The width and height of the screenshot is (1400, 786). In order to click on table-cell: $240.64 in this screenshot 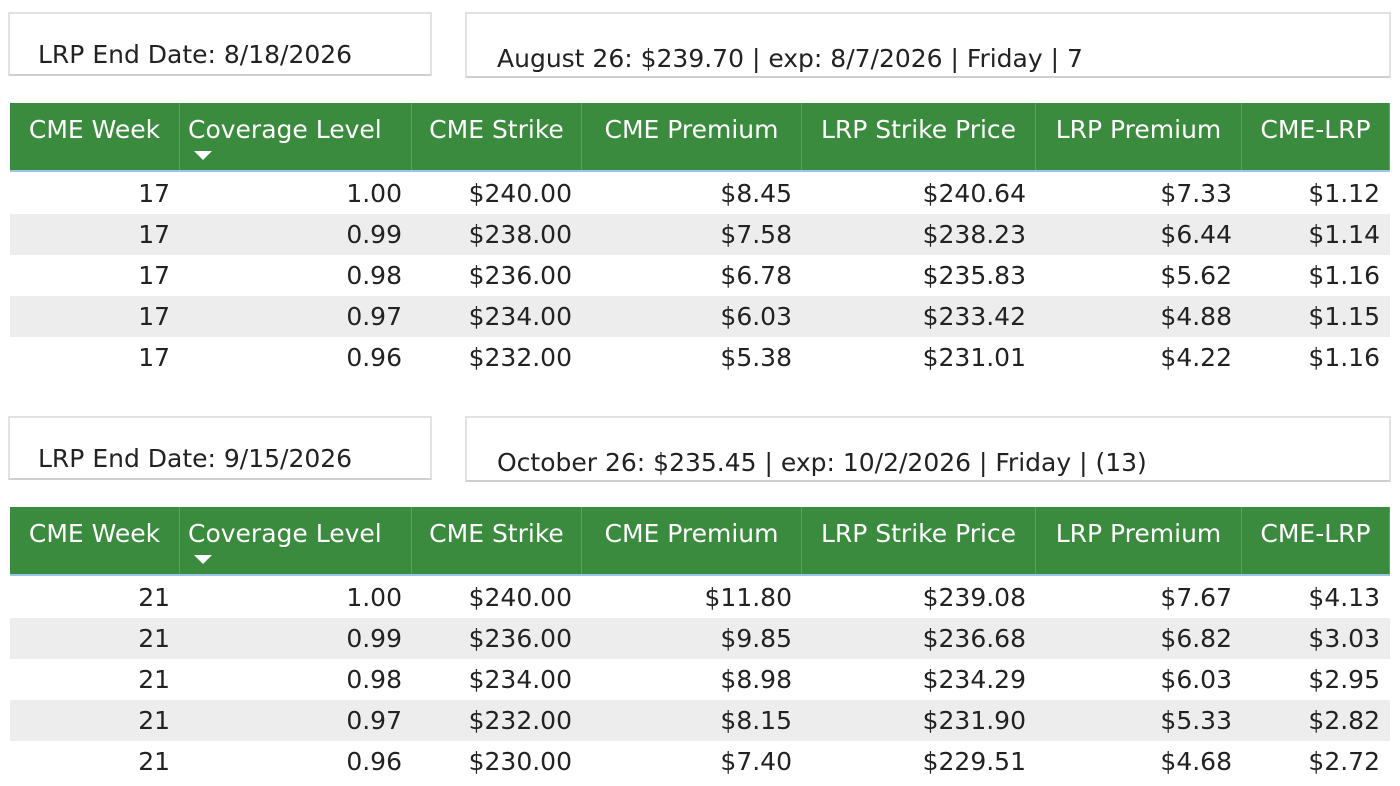, I will do `click(974, 193)`.